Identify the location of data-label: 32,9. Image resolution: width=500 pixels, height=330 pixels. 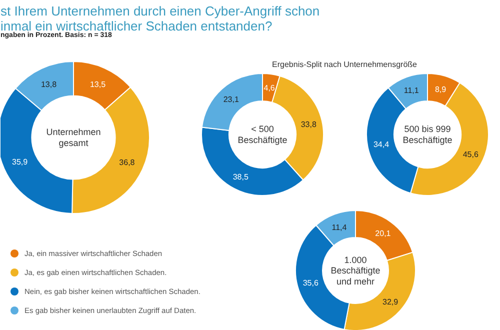
(390, 301).